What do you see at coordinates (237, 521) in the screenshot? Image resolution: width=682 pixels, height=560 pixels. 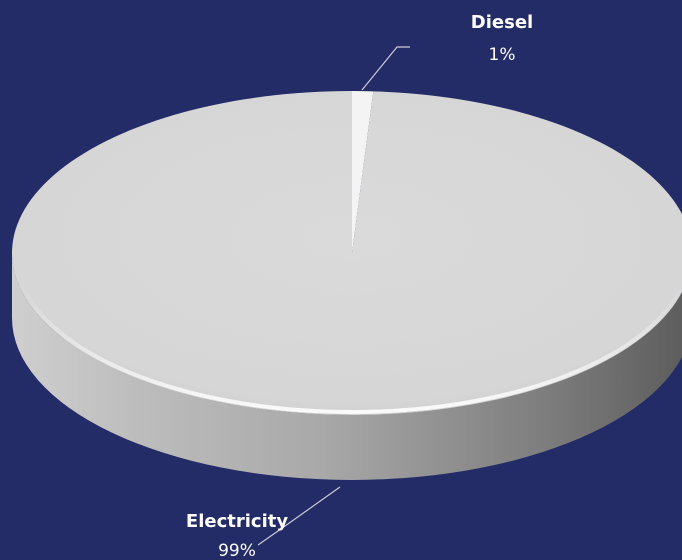 I see `slice-label-electricity: Electricity` at bounding box center [237, 521].